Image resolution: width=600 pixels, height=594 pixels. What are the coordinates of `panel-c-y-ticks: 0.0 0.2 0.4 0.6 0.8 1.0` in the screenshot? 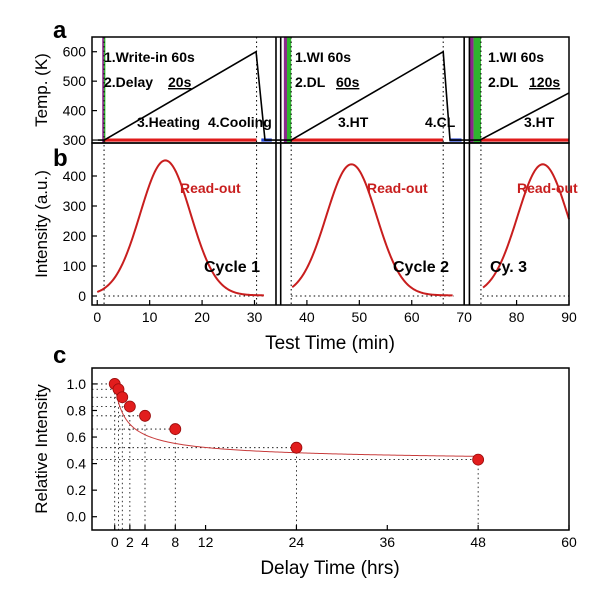 It's located at (82, 450).